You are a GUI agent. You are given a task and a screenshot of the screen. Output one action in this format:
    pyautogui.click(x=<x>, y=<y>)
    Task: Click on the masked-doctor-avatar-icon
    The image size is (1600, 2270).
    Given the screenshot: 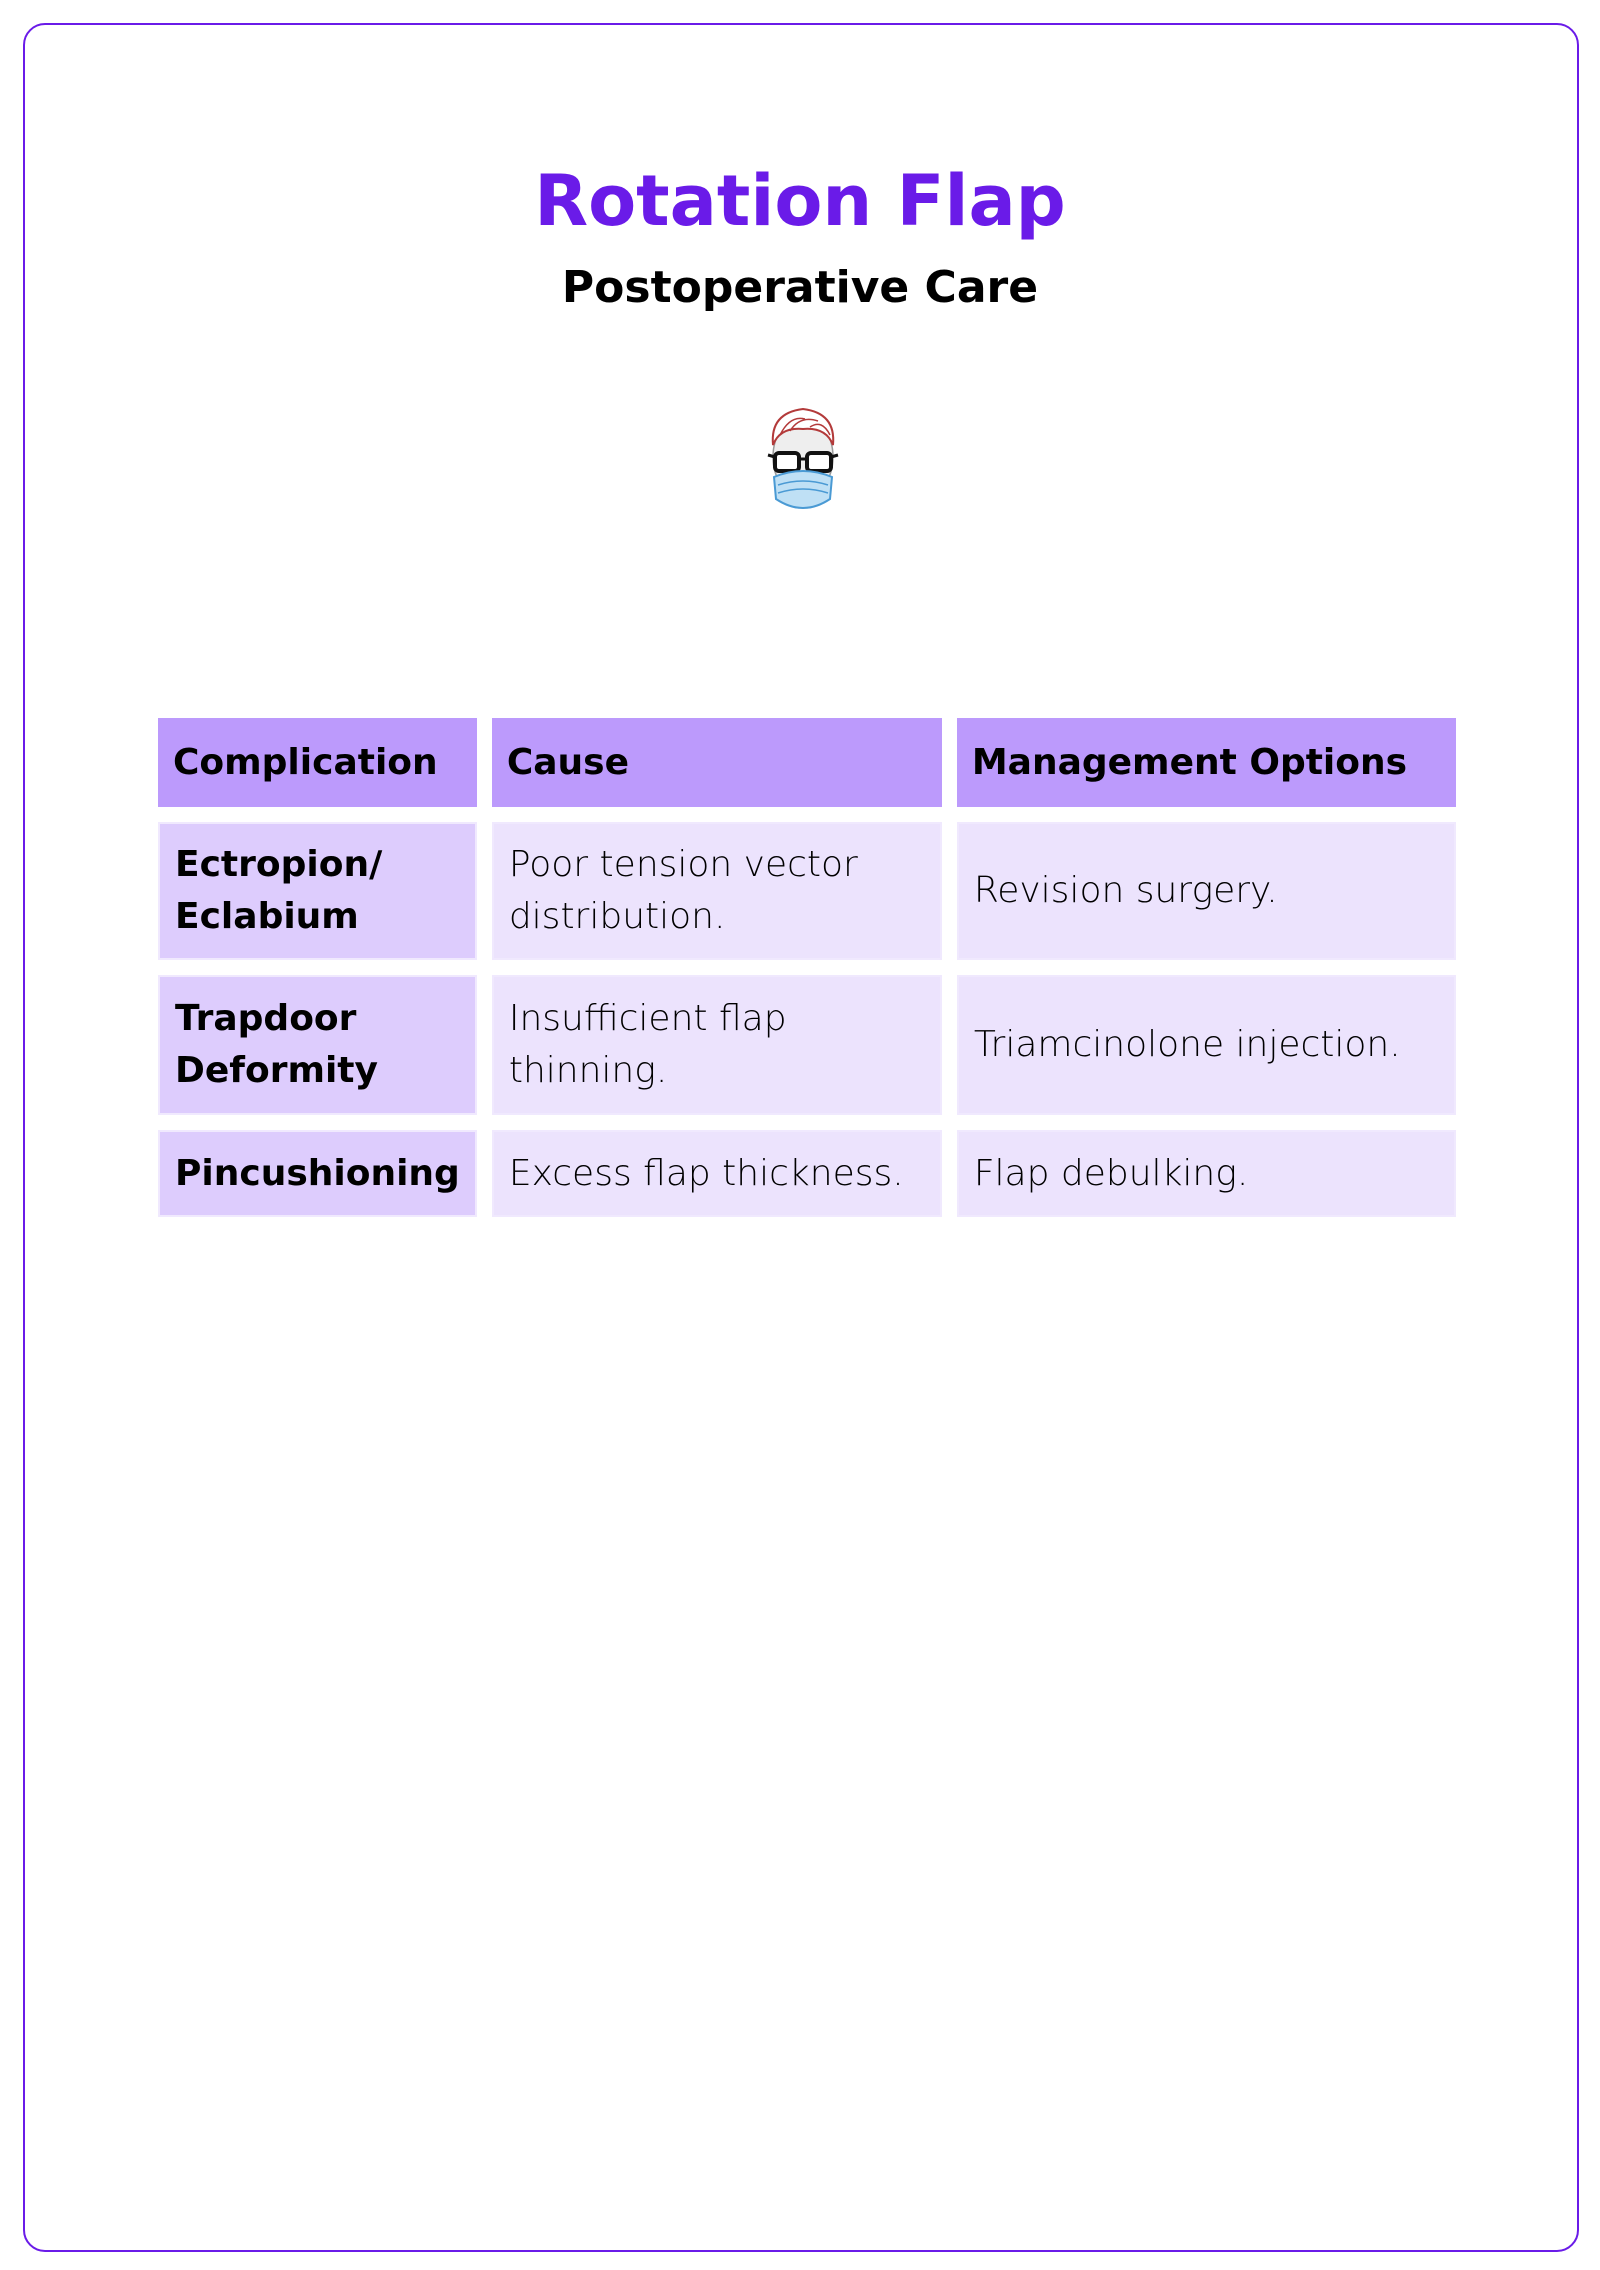 What is the action you would take?
    pyautogui.click(x=803, y=458)
    